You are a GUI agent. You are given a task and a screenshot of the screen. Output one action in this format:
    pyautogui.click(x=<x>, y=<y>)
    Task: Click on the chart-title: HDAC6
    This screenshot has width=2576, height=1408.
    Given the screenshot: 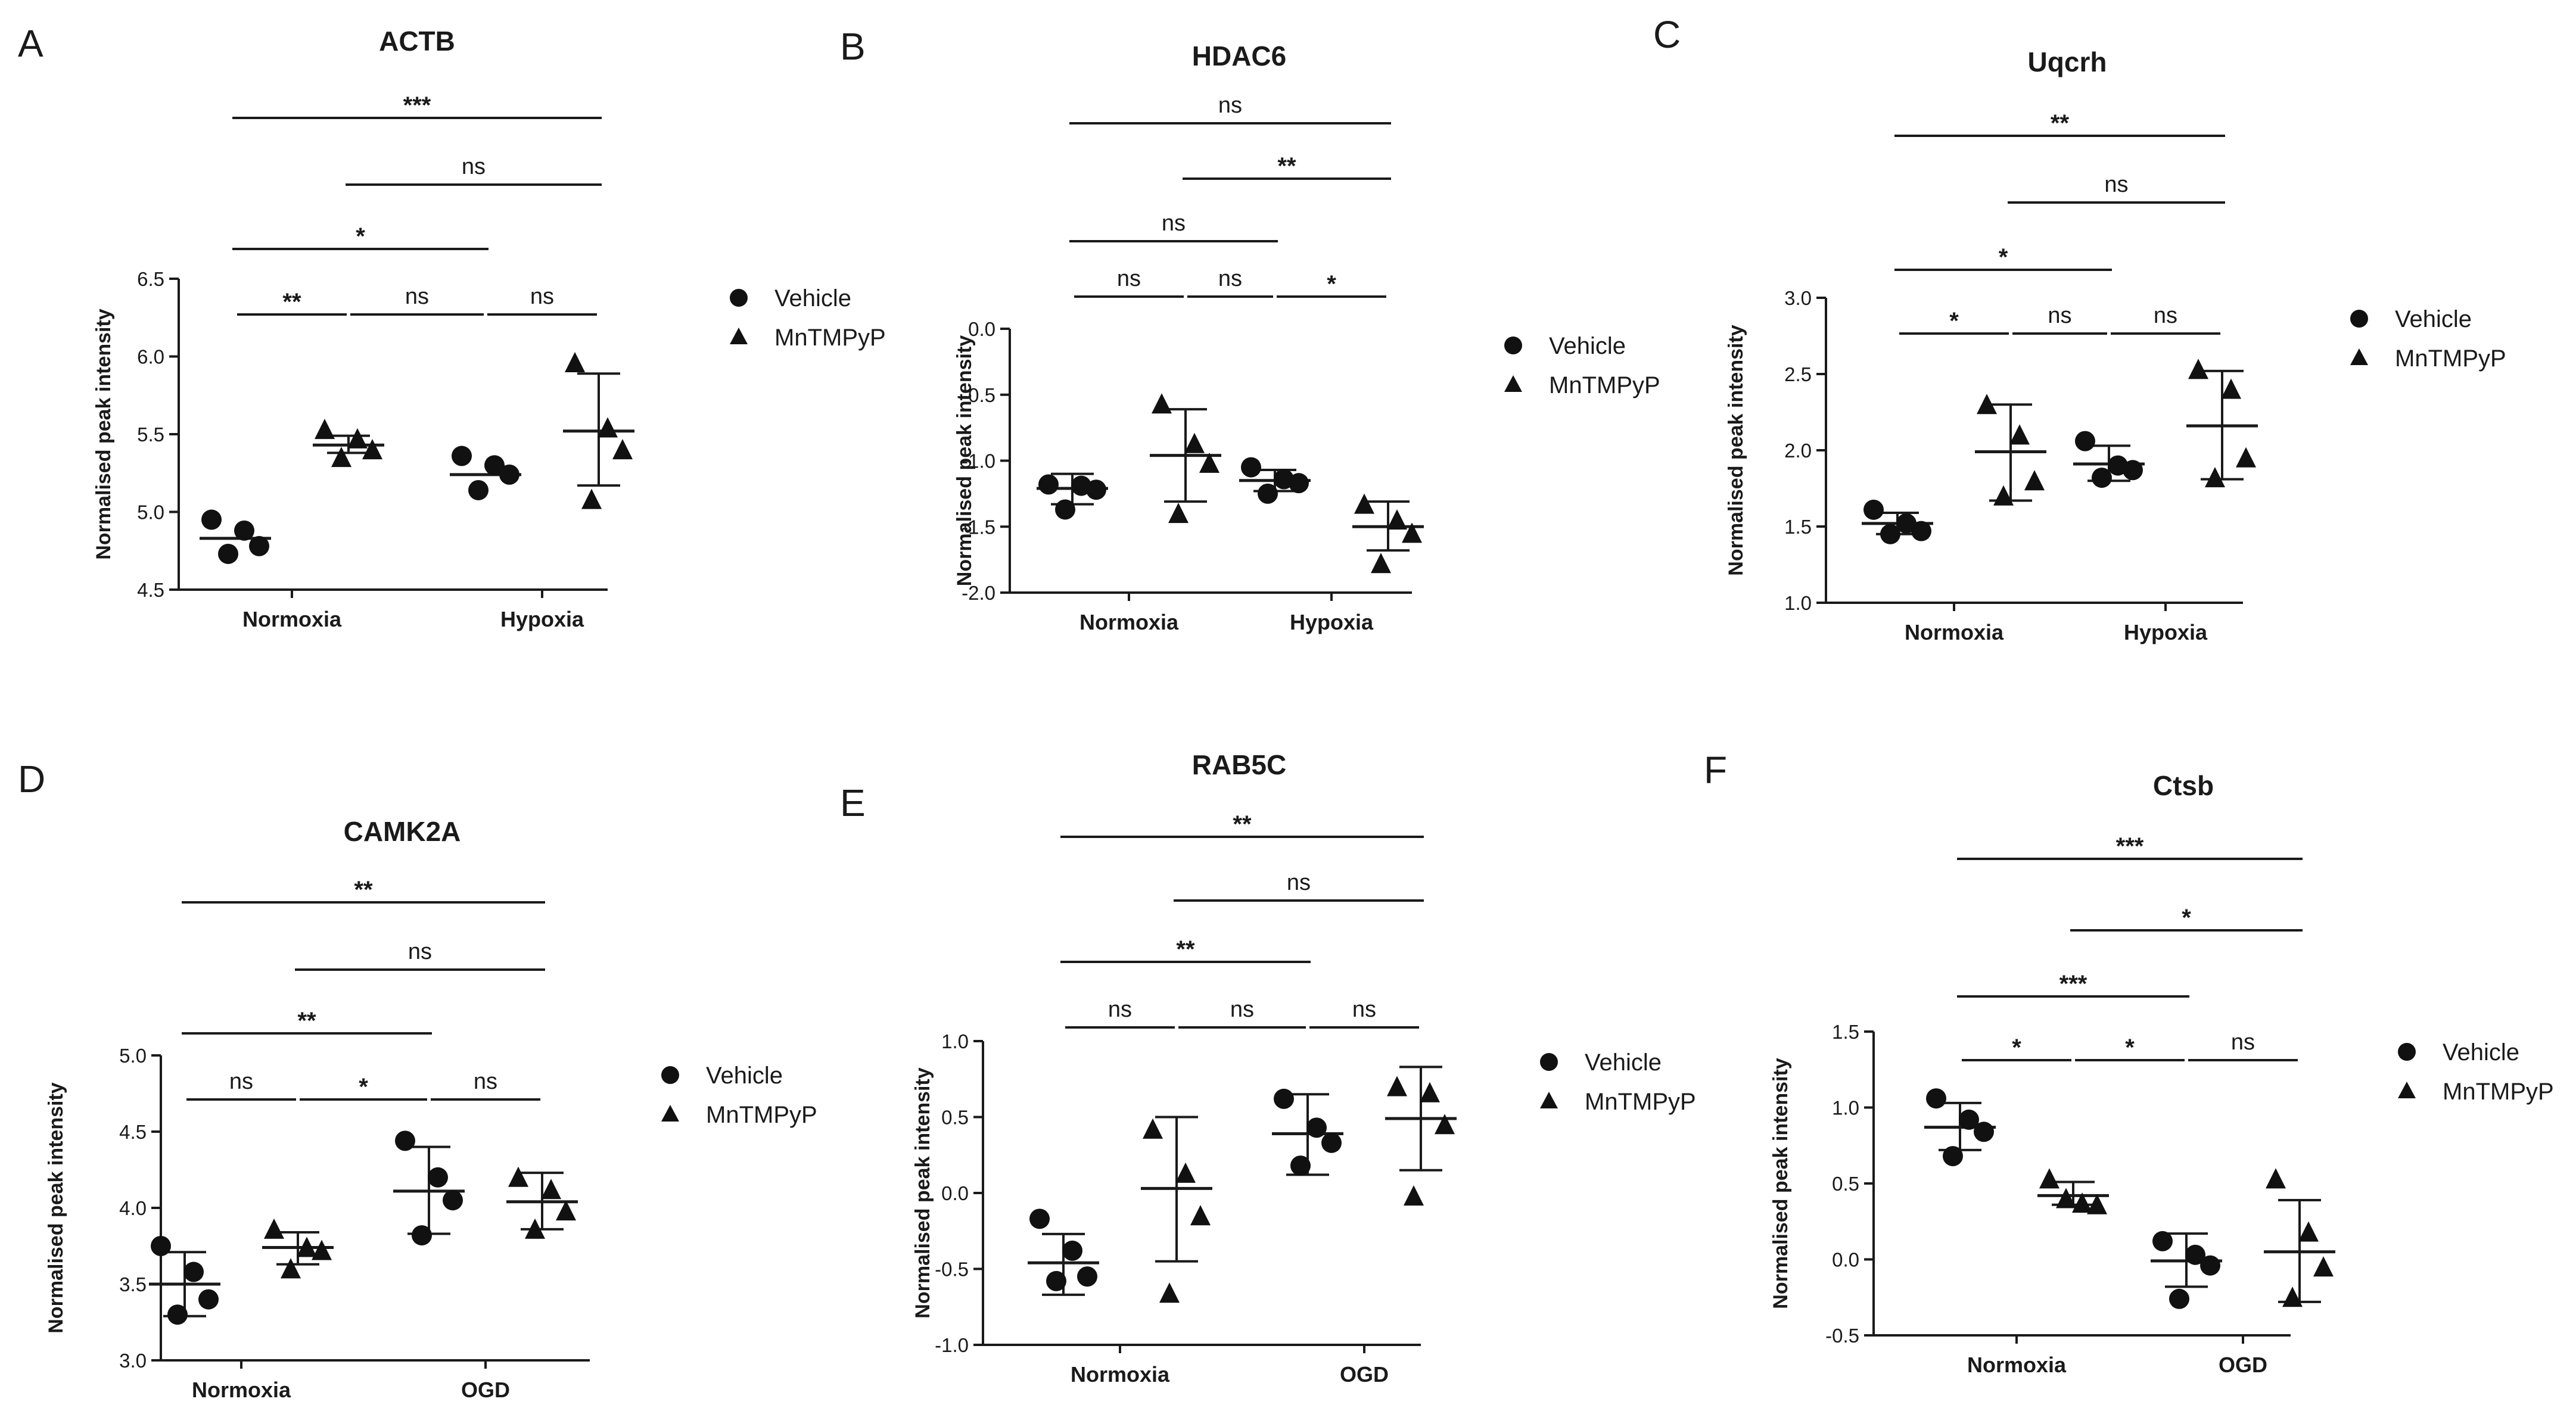 What is the action you would take?
    pyautogui.click(x=1239, y=56)
    